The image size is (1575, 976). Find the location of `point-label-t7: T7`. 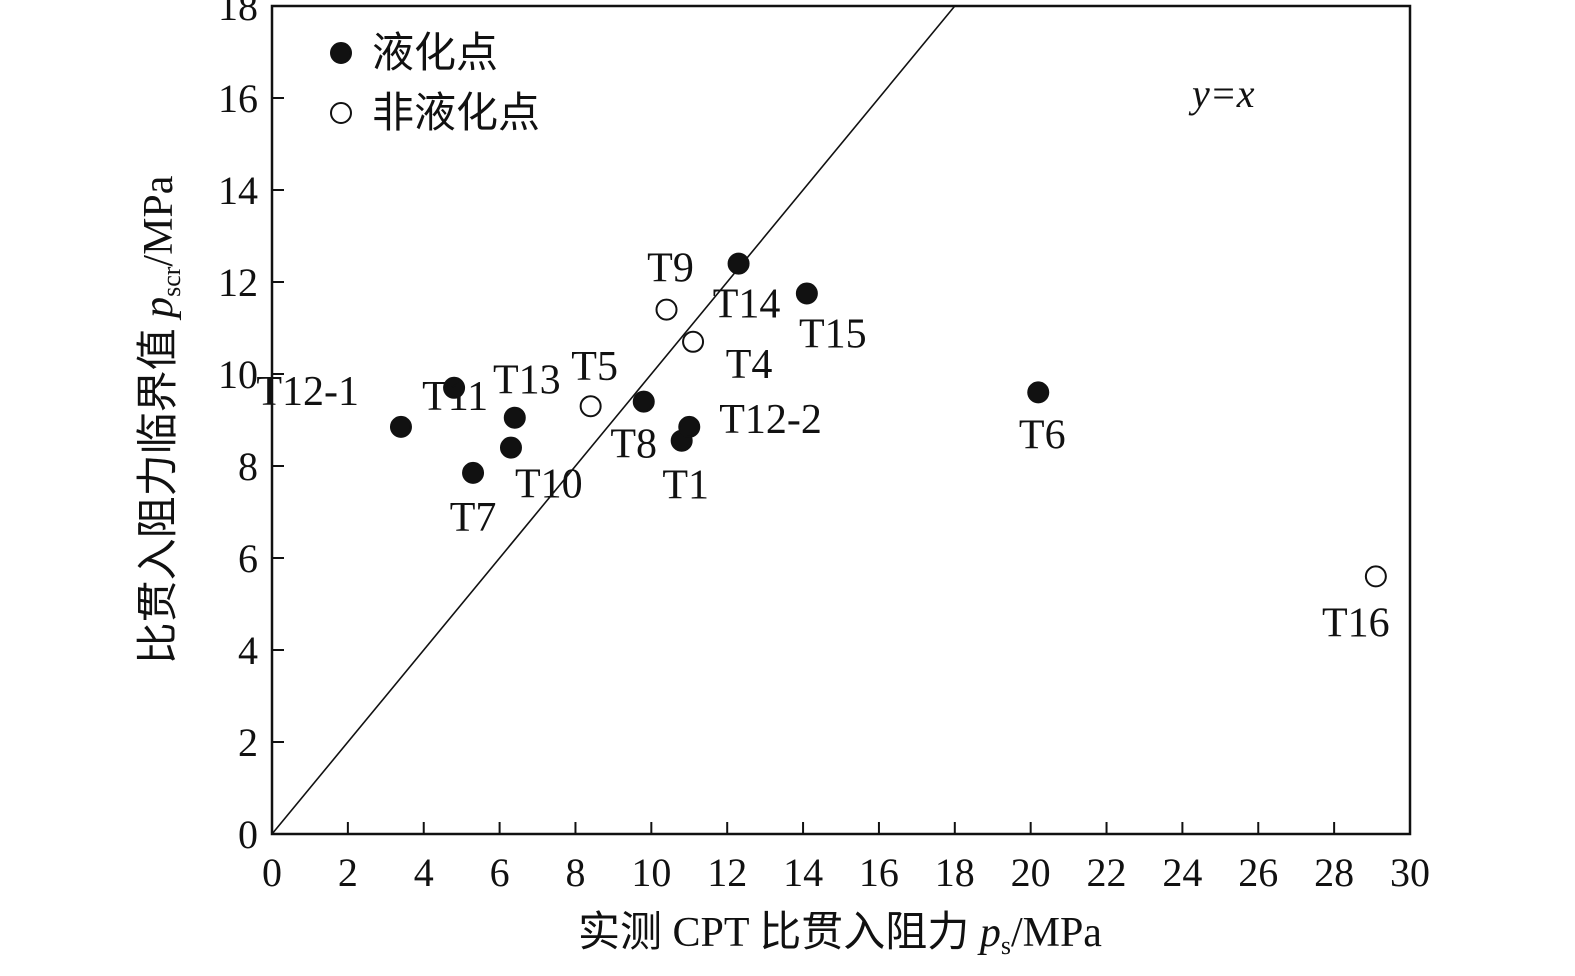

point-label-t7: T7 is located at coordinates (473, 518).